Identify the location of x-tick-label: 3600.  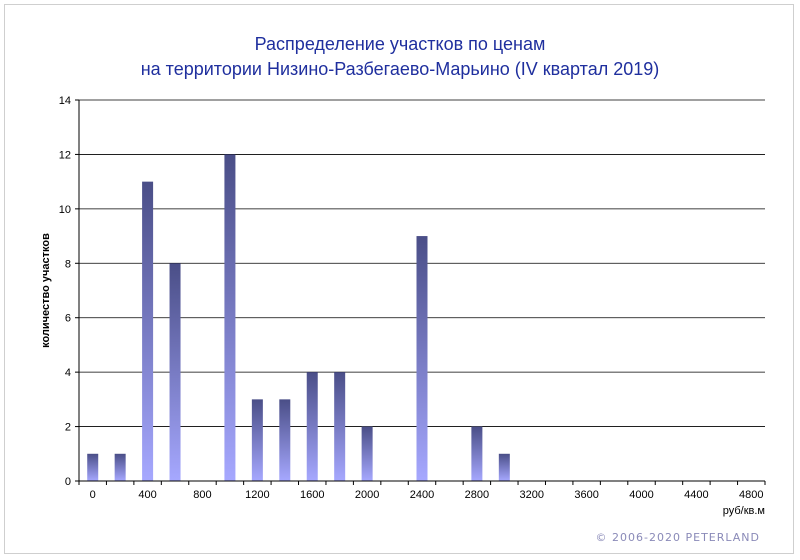
(586, 495).